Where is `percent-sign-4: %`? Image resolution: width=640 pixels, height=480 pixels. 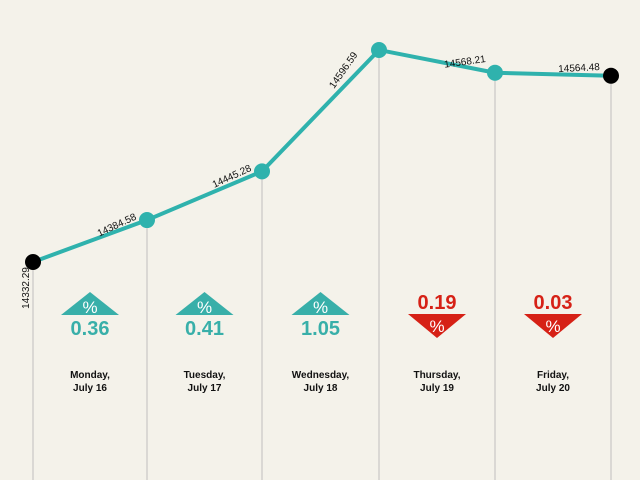 percent-sign-4: % is located at coordinates (552, 326).